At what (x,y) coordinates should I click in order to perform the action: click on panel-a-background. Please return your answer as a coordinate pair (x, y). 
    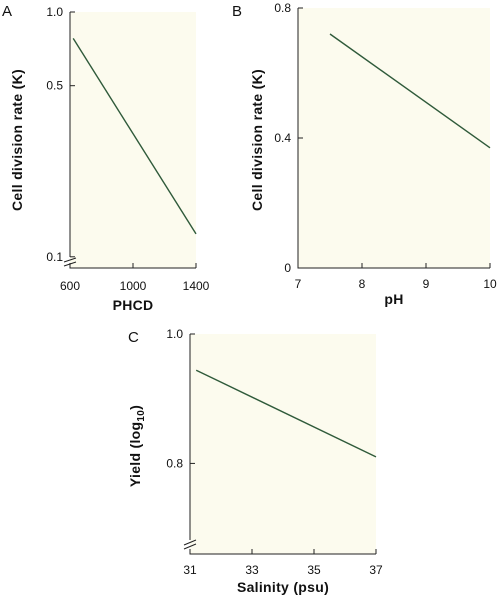
    Looking at the image, I should click on (133, 140).